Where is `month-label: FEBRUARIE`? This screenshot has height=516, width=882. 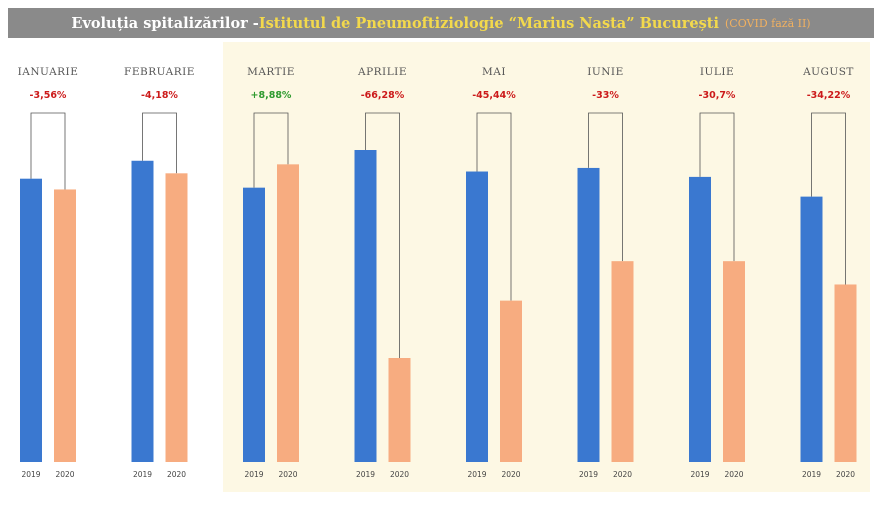
month-label: FEBRUARIE is located at coordinates (159, 72).